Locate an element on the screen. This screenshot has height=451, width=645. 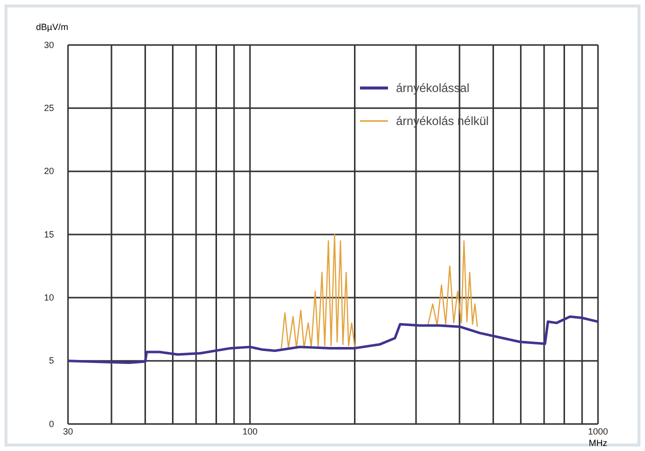
x-tick-label: 1000 is located at coordinates (598, 431).